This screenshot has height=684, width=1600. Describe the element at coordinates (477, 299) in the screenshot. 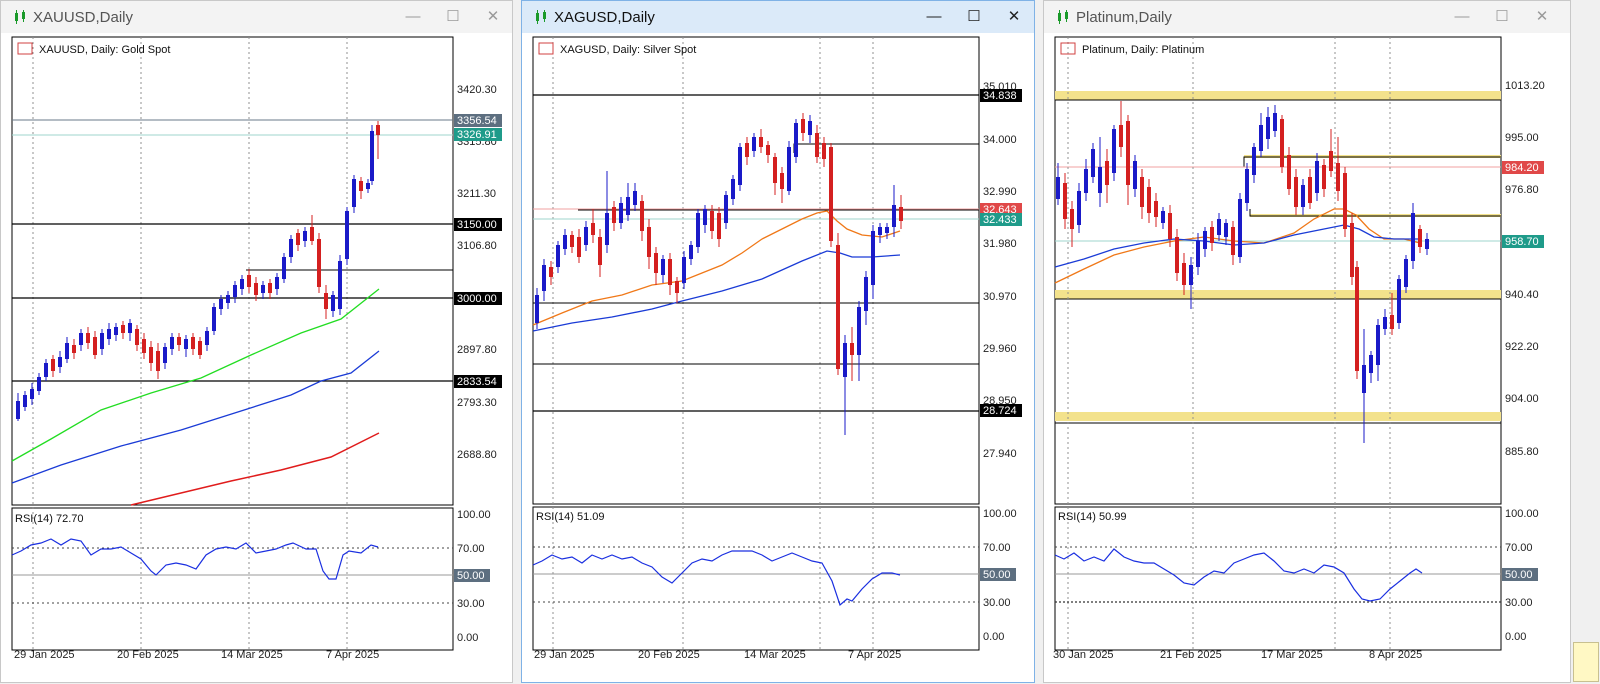

I see `level-tag: 3000.00` at that location.